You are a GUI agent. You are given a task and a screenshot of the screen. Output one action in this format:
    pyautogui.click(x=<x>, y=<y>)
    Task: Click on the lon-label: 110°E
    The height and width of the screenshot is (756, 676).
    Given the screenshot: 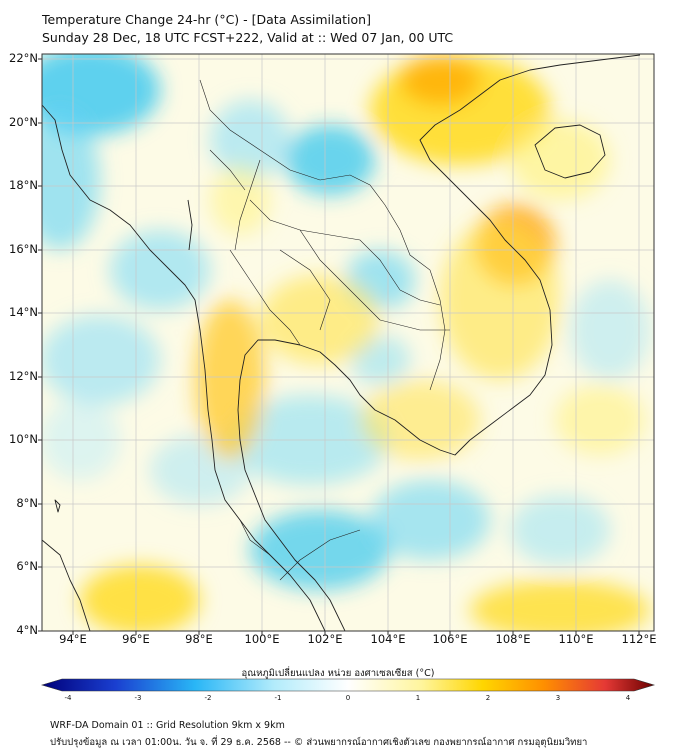 What is the action you would take?
    pyautogui.click(x=576, y=639)
    